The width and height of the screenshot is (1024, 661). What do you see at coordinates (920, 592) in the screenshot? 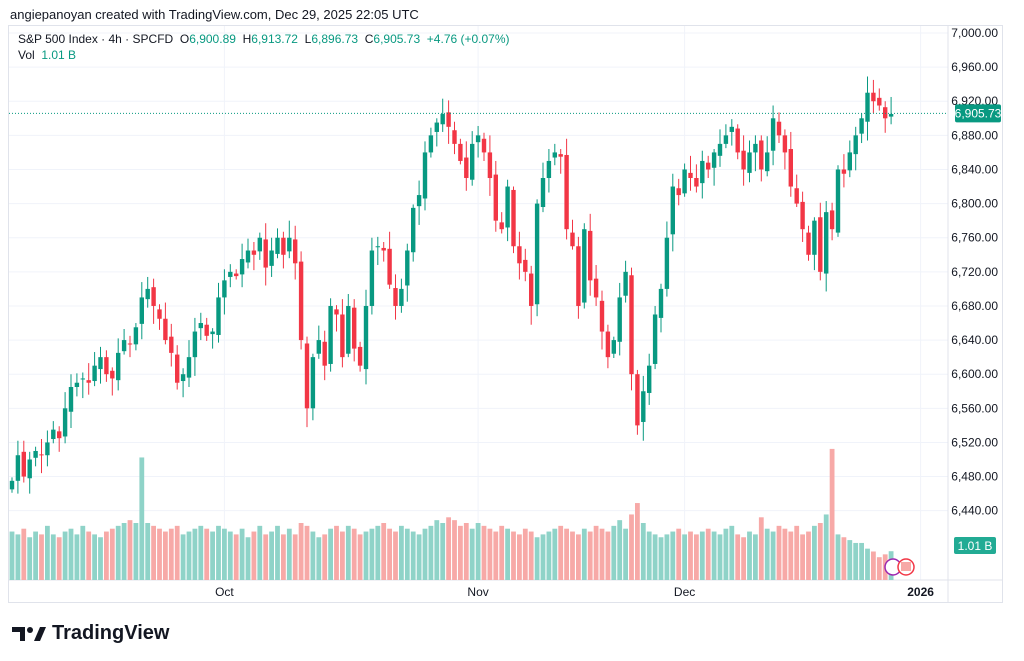
I see `time-tick-label: 2026` at bounding box center [920, 592].